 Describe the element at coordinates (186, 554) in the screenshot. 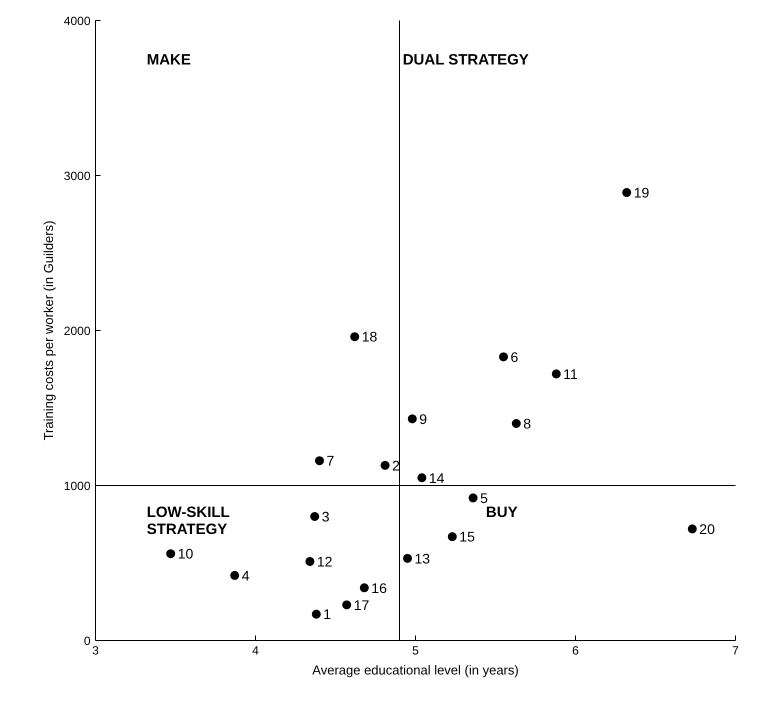

I see `series-label: 10` at that location.